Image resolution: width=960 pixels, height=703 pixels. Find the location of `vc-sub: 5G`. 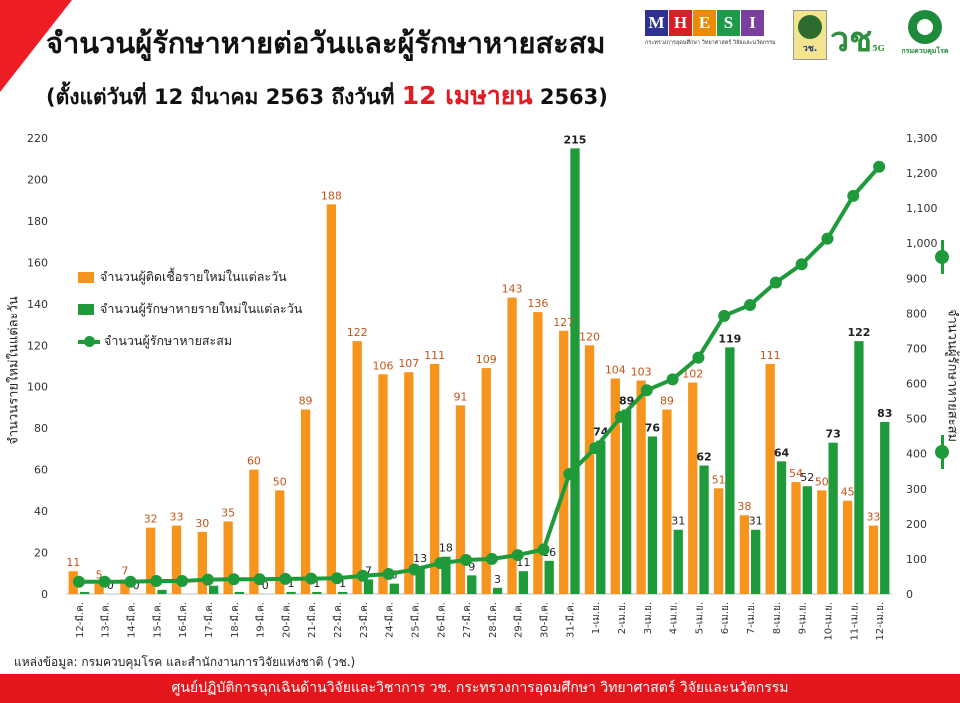

vc-sub: 5G is located at coordinates (878, 48).